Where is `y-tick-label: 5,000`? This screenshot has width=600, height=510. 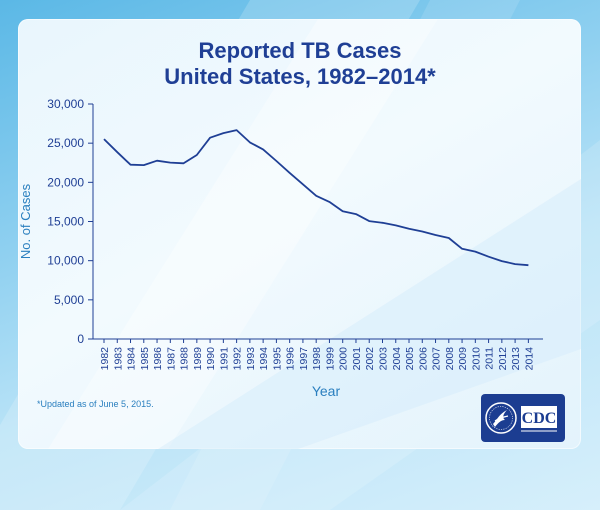 y-tick-label: 5,000 is located at coordinates (69, 300).